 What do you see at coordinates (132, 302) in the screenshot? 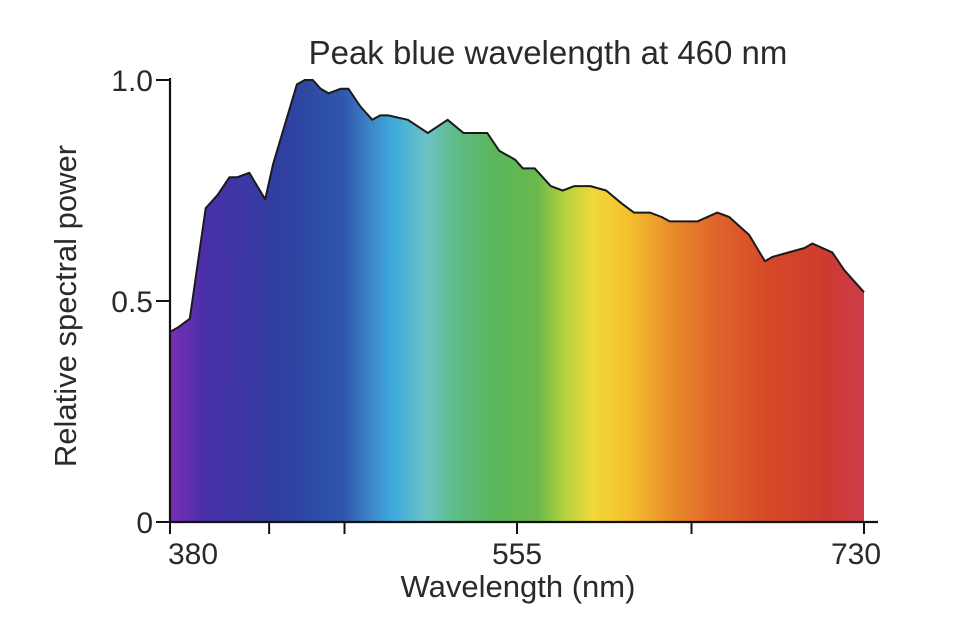
I see `y-tick-label: 0.5` at bounding box center [132, 302].